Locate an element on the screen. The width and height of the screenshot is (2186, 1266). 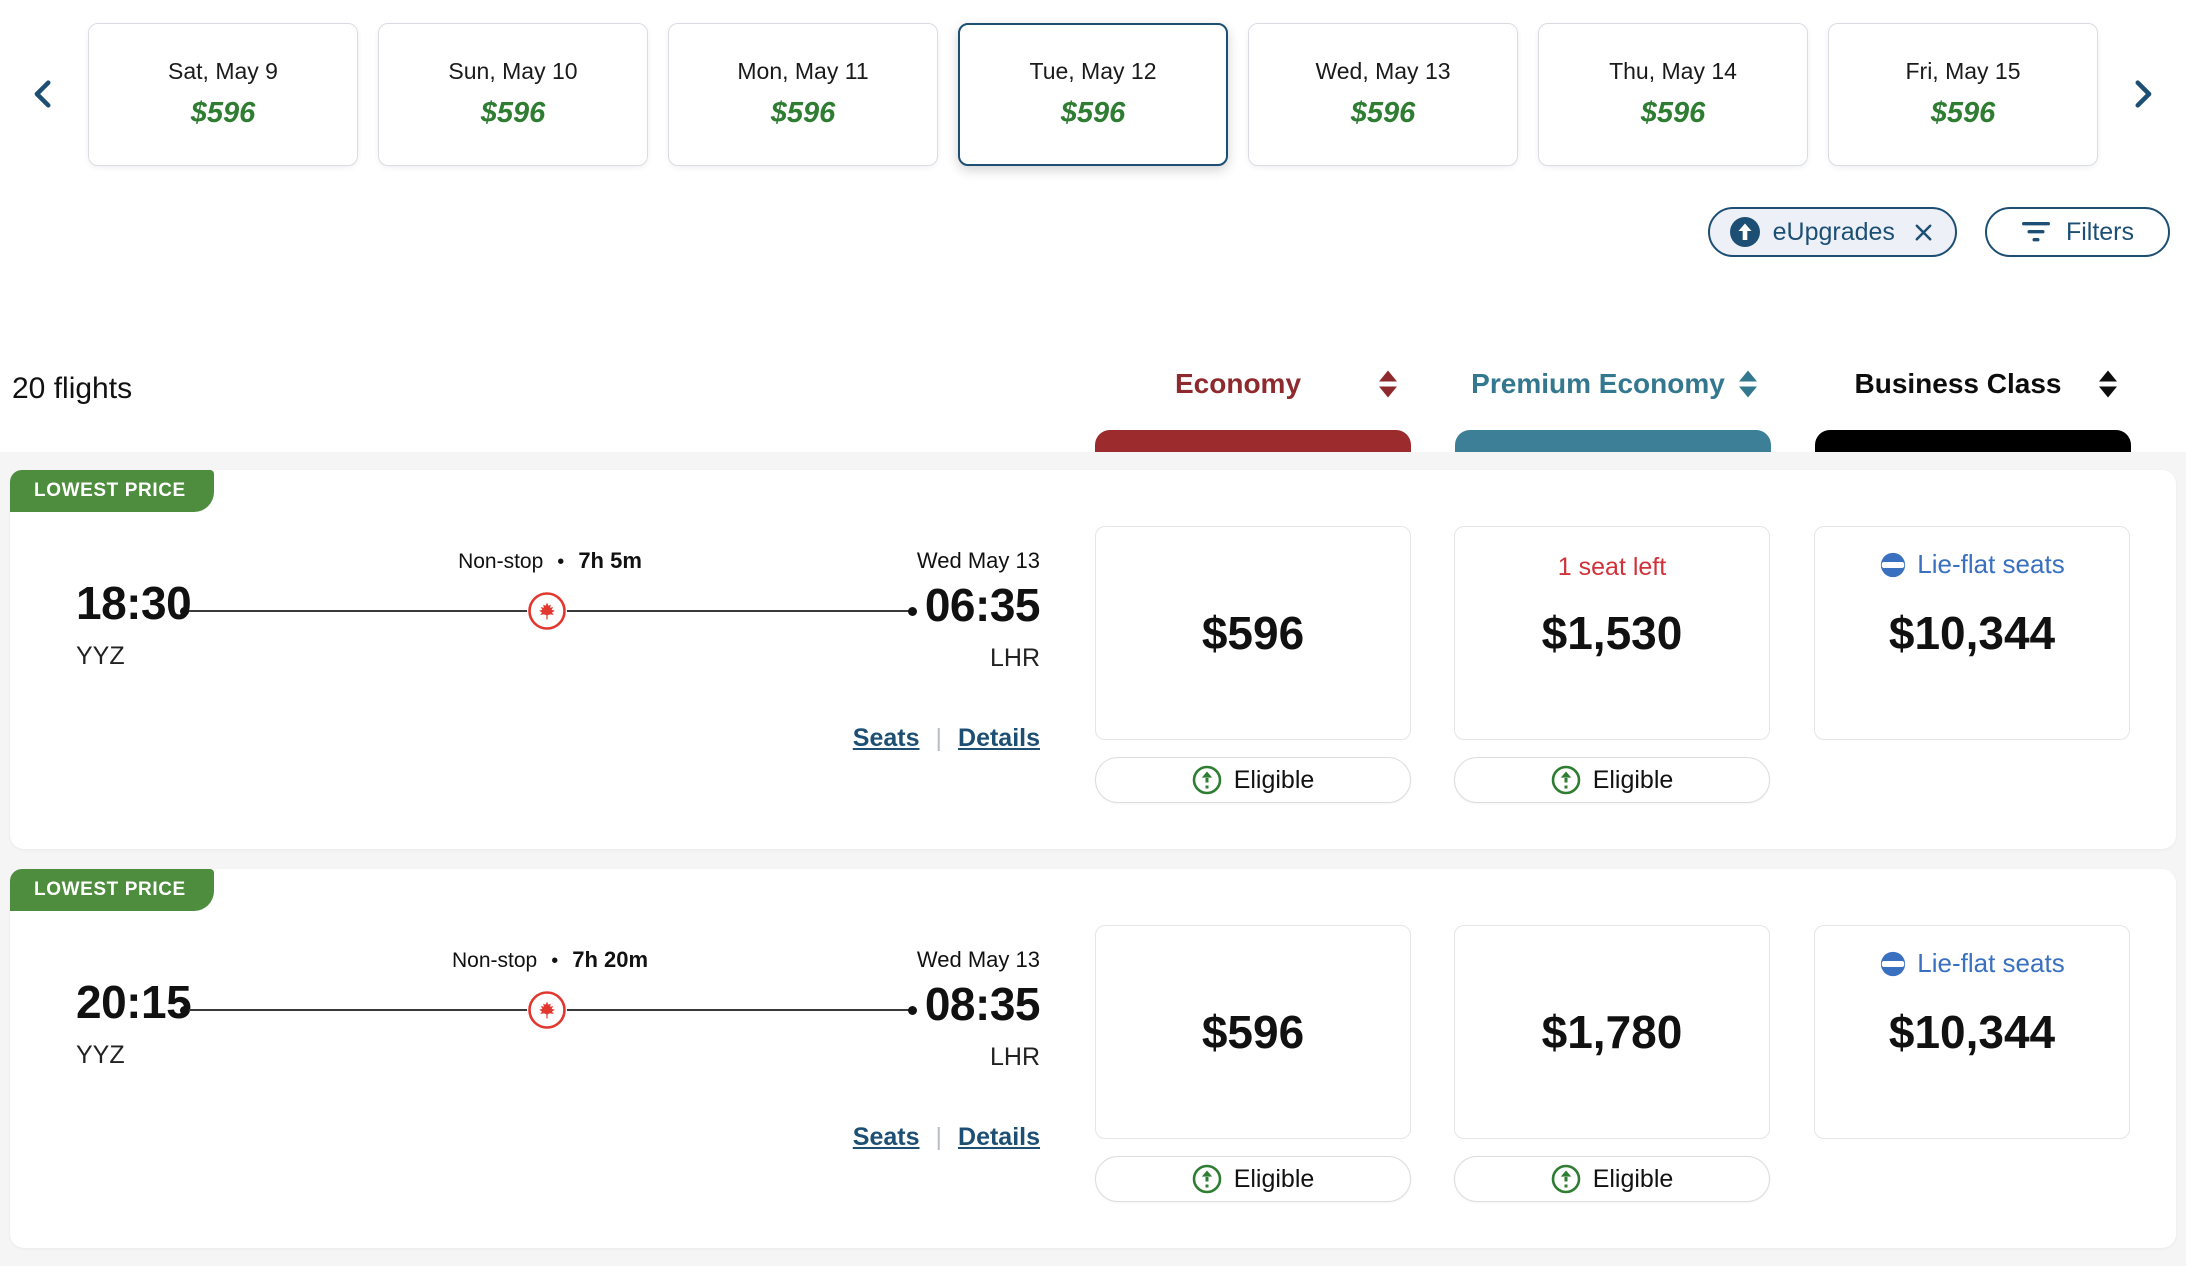
duration-label: 7h 20m is located at coordinates (610, 959).